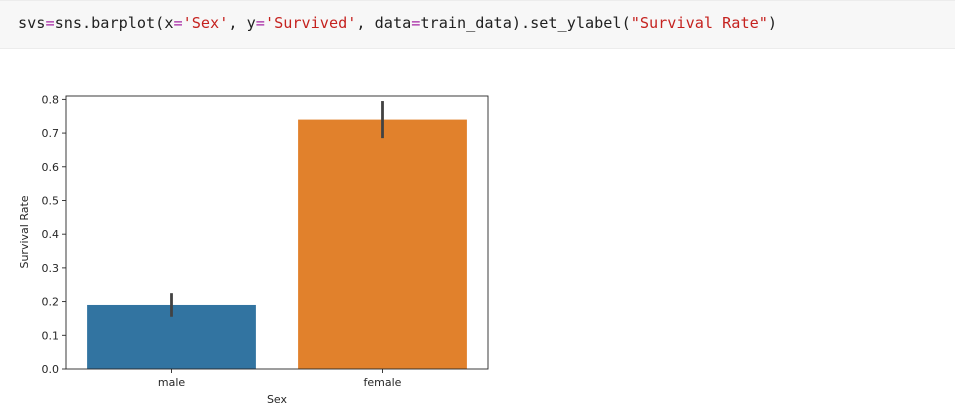 Image resolution: width=955 pixels, height=415 pixels. I want to click on y-tick-label: 0.1, so click(51, 335).